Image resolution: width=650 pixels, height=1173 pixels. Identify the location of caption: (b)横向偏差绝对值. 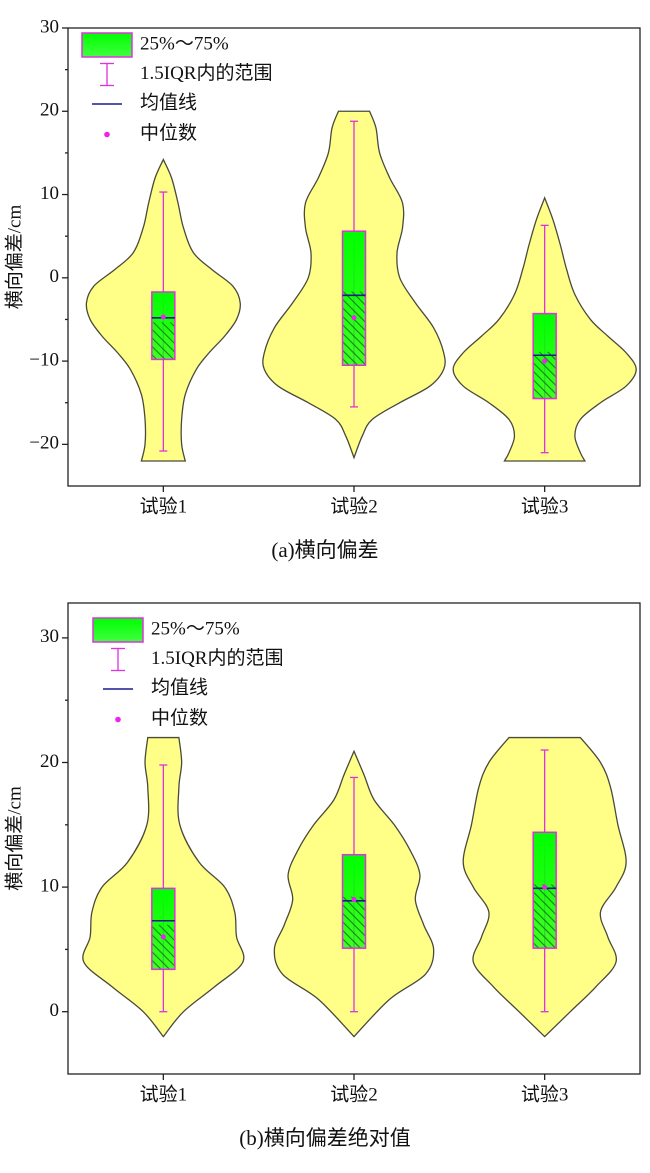
(325, 1138).